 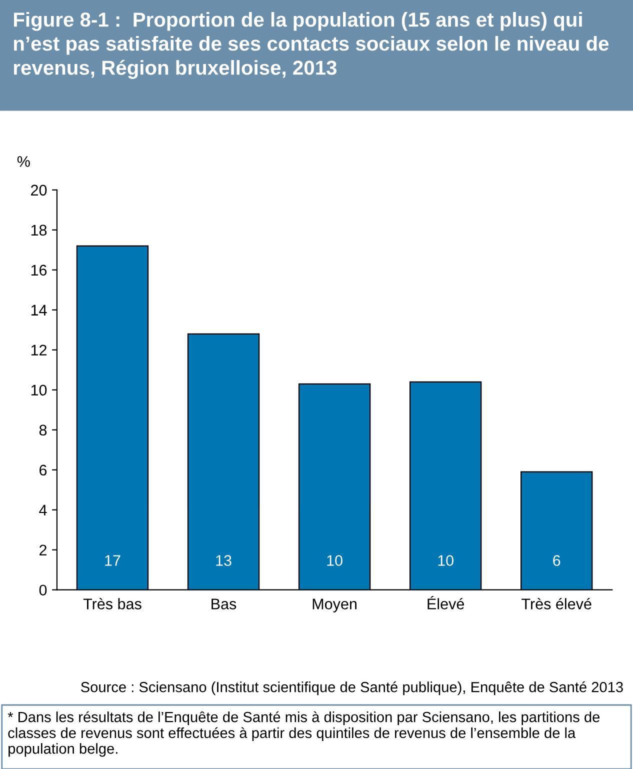 I want to click on y-tick-label: 6, so click(x=43, y=470).